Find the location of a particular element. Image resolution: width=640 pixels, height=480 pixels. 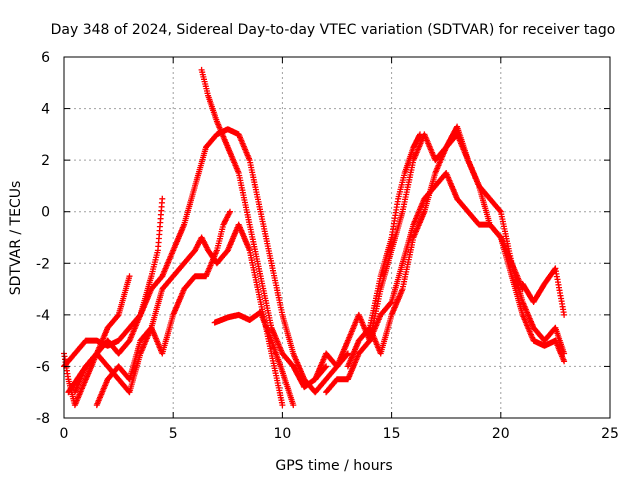

y-axis-label: SDTVAR / TECUs is located at coordinates (16, 238).